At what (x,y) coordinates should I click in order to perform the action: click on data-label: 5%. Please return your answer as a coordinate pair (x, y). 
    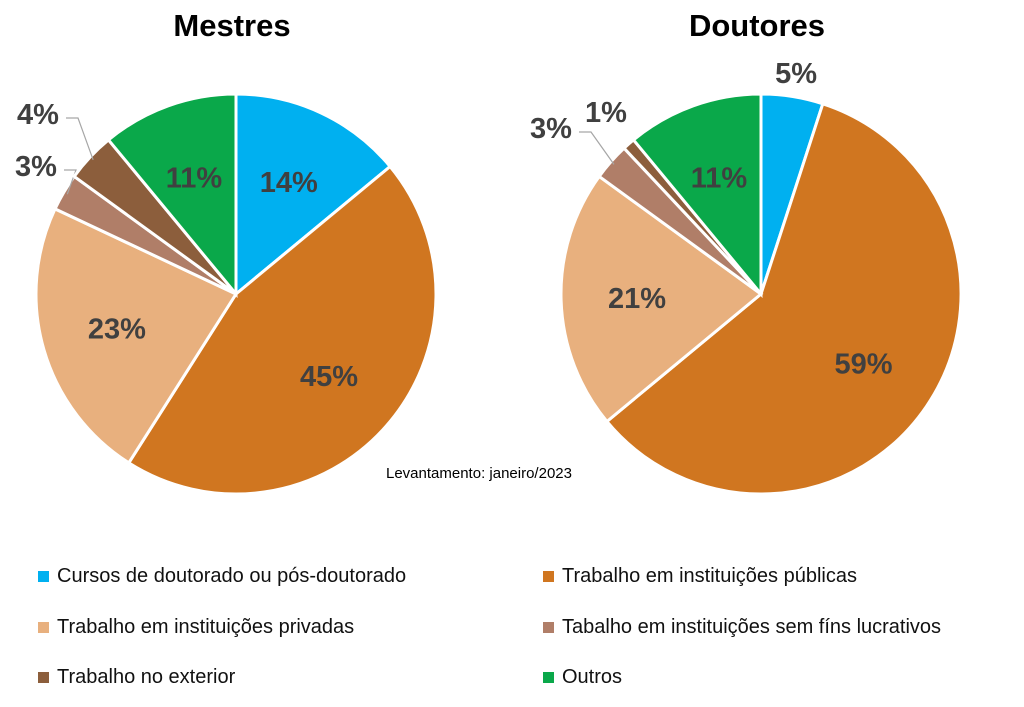
    Looking at the image, I should click on (796, 74).